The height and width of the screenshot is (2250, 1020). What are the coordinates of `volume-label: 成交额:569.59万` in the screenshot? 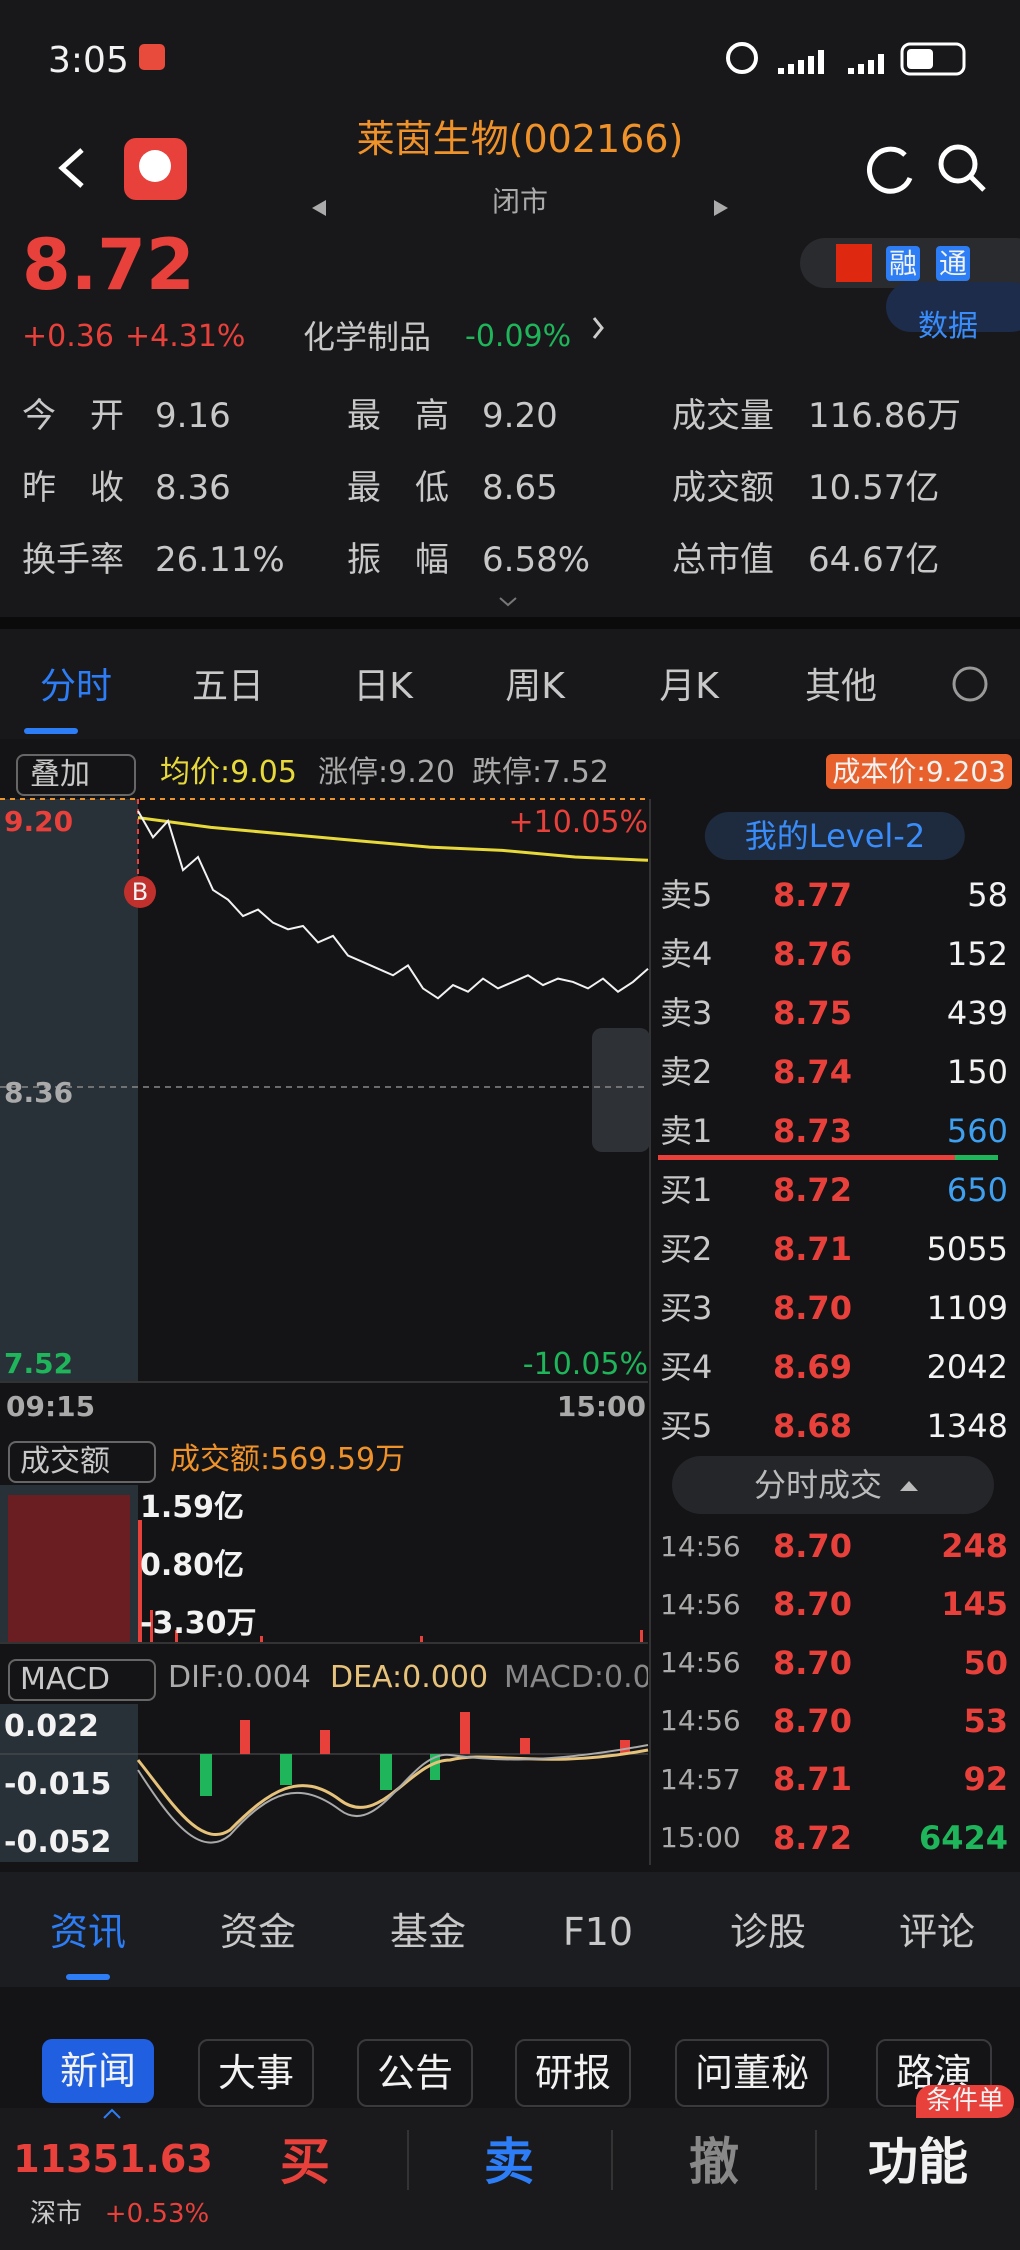 It's located at (288, 1460).